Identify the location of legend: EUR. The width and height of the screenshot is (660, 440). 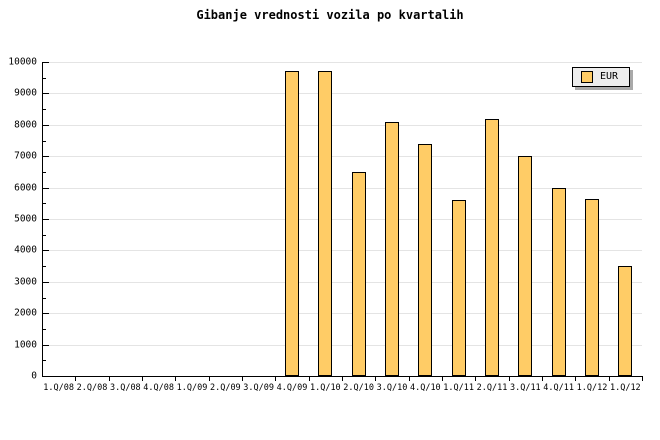
(601, 77).